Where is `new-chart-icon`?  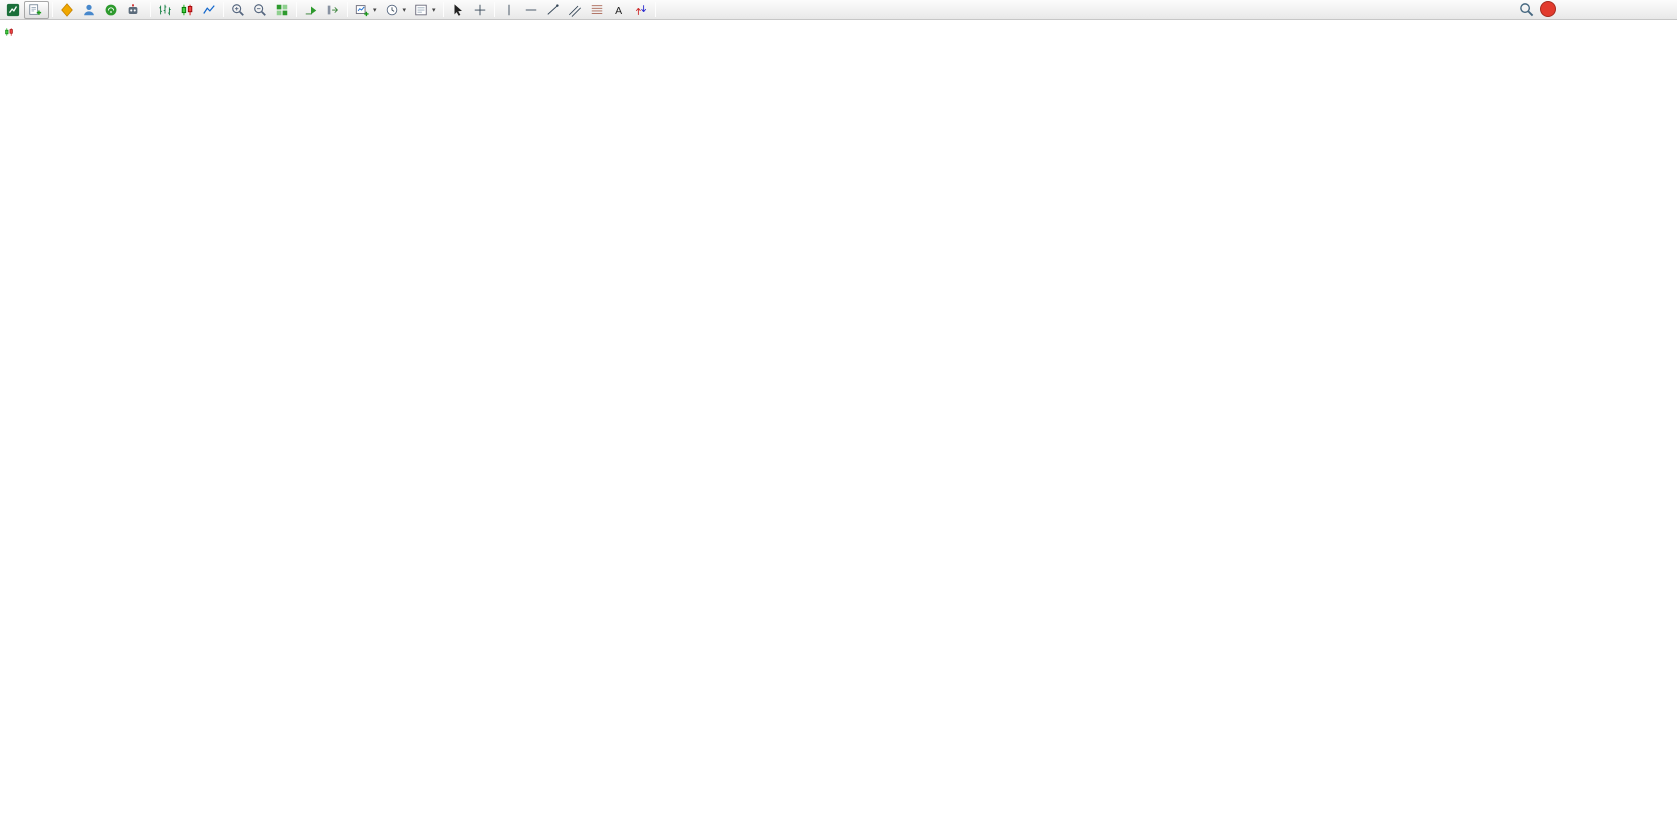 new-chart-icon is located at coordinates (362, 10).